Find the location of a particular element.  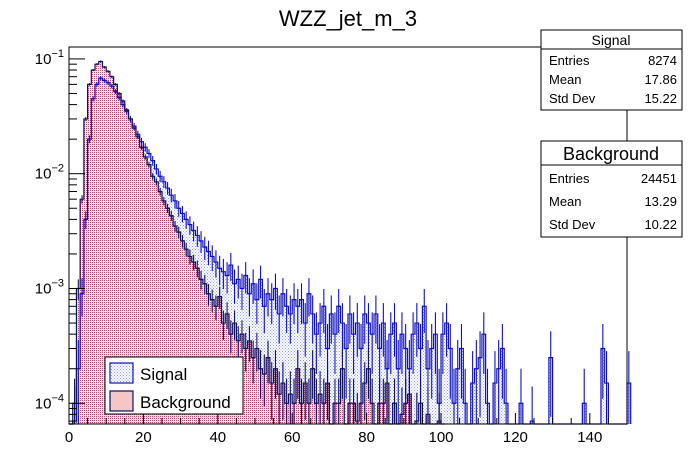

x-tick-label: 40 is located at coordinates (217, 437).